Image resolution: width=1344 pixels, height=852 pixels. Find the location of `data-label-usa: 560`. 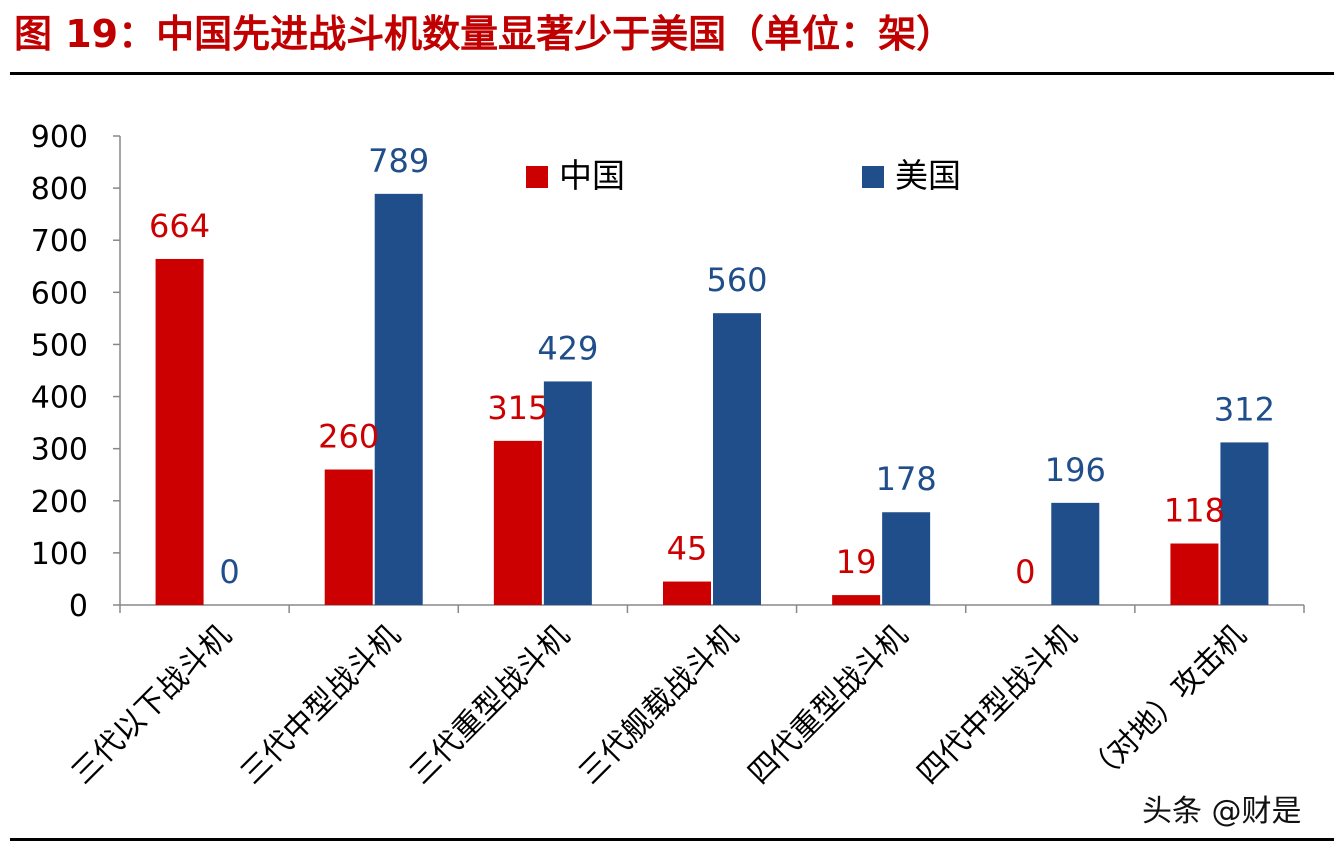

data-label-usa: 560 is located at coordinates (736, 280).